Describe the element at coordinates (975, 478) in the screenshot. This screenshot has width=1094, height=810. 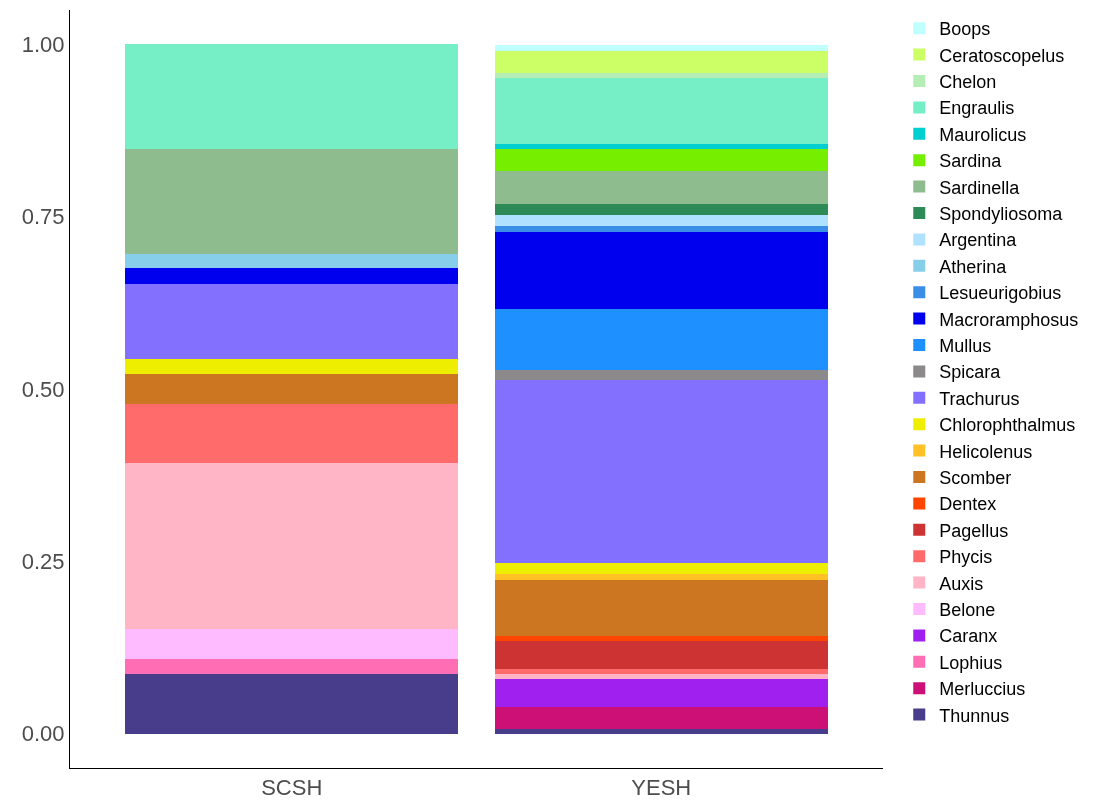
I see `legend-label: Scomber` at that location.